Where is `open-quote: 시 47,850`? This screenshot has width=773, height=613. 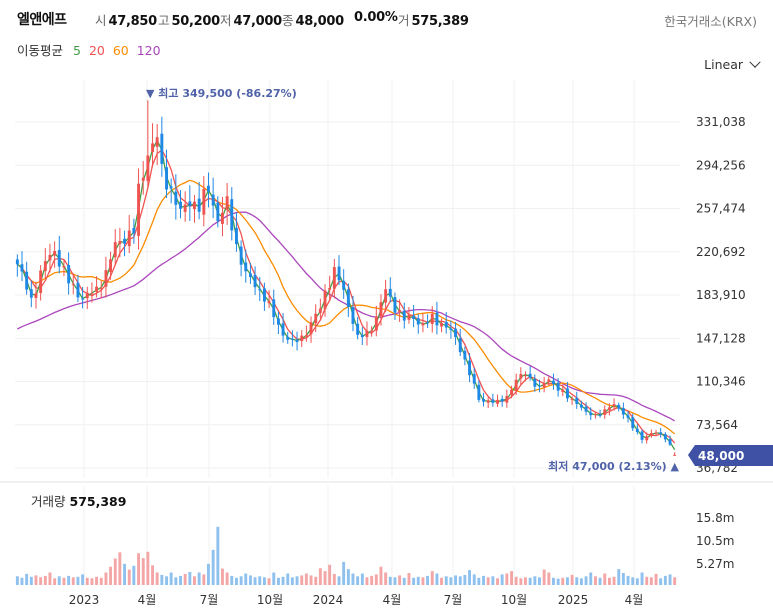
open-quote: 시 47,850 is located at coordinates (126, 21).